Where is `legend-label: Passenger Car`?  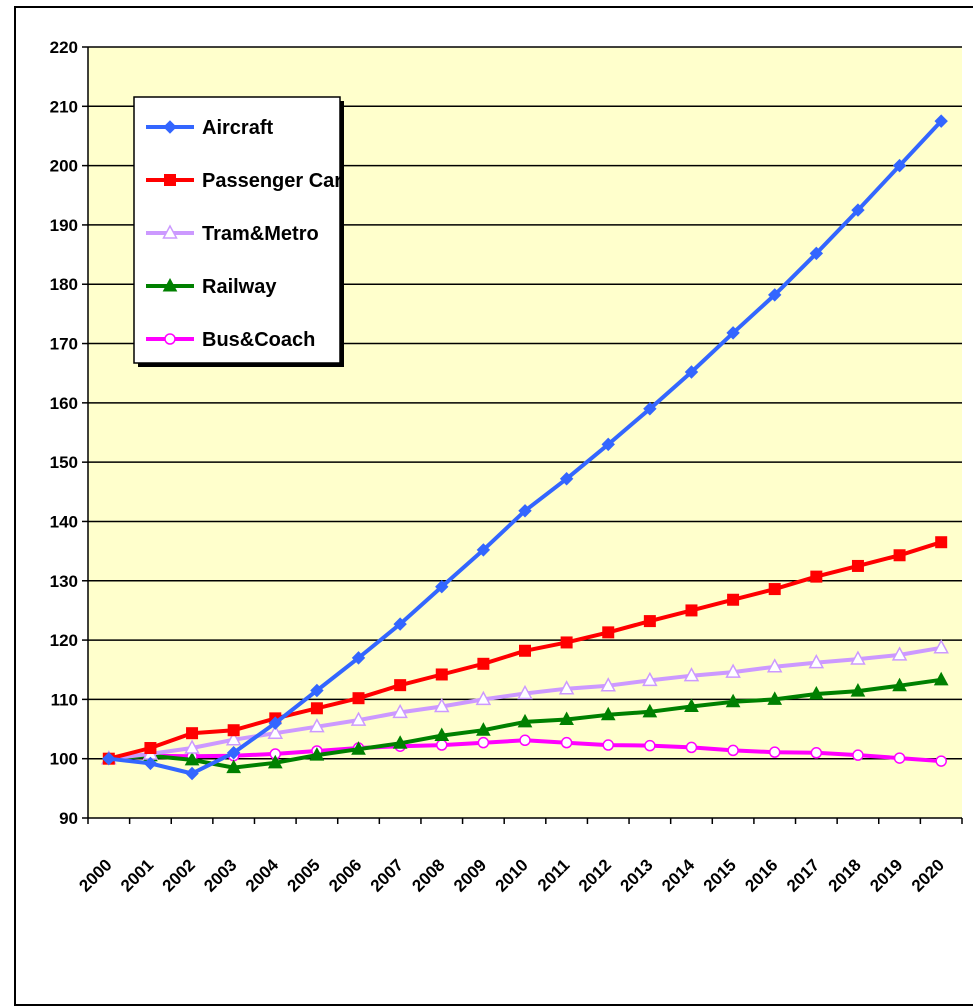
legend-label: Passenger Car is located at coordinates (272, 181).